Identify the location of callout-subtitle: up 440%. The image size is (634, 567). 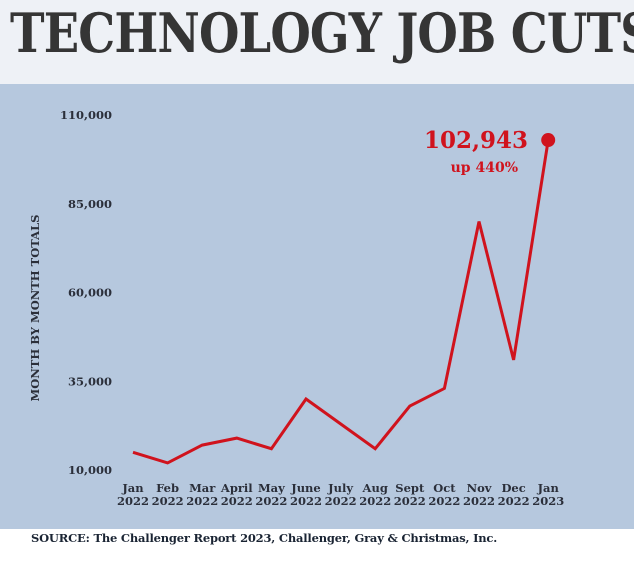
(484, 168).